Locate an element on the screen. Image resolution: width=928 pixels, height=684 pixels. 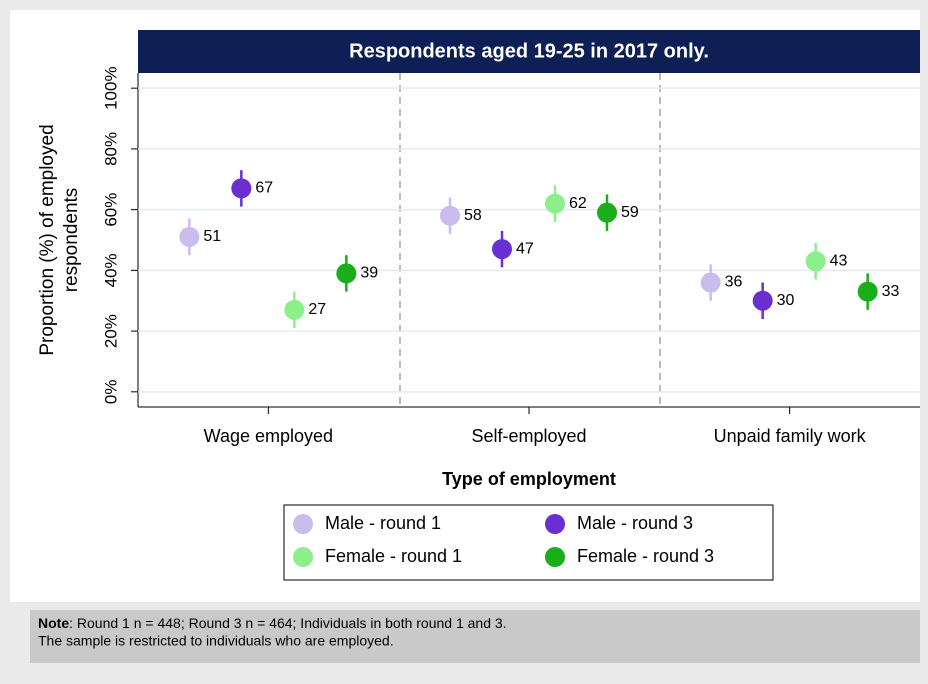
data-label: 36 is located at coordinates (734, 282).